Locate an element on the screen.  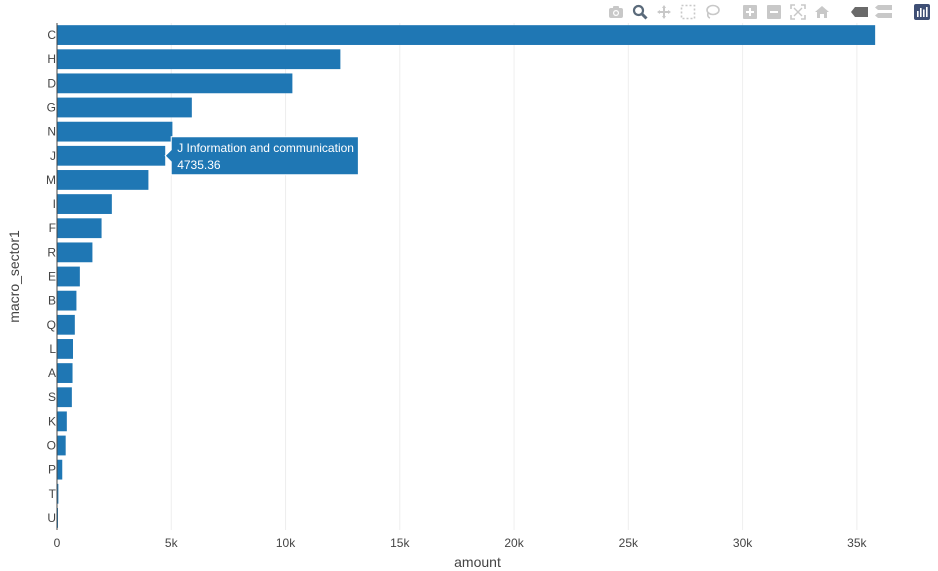
y-tick-label: F is located at coordinates (52, 228).